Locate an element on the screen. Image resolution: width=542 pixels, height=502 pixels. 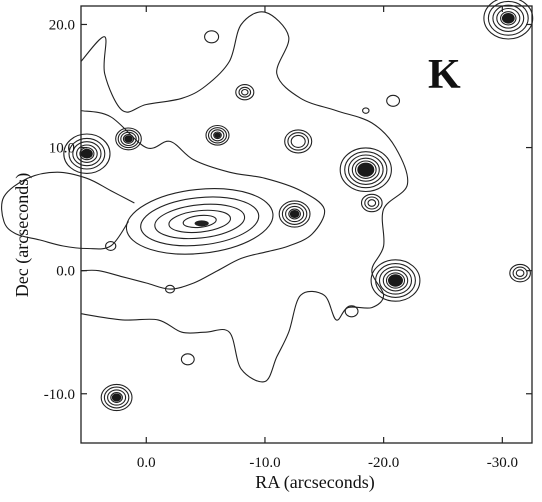
x-tick-label: 0.0 is located at coordinates (146, 463).